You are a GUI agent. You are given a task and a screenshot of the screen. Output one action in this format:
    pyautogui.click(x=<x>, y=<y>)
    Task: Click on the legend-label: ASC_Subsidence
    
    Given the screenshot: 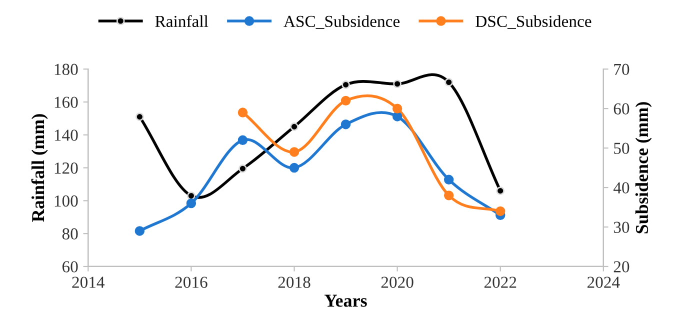 What is the action you would take?
    pyautogui.click(x=342, y=22)
    